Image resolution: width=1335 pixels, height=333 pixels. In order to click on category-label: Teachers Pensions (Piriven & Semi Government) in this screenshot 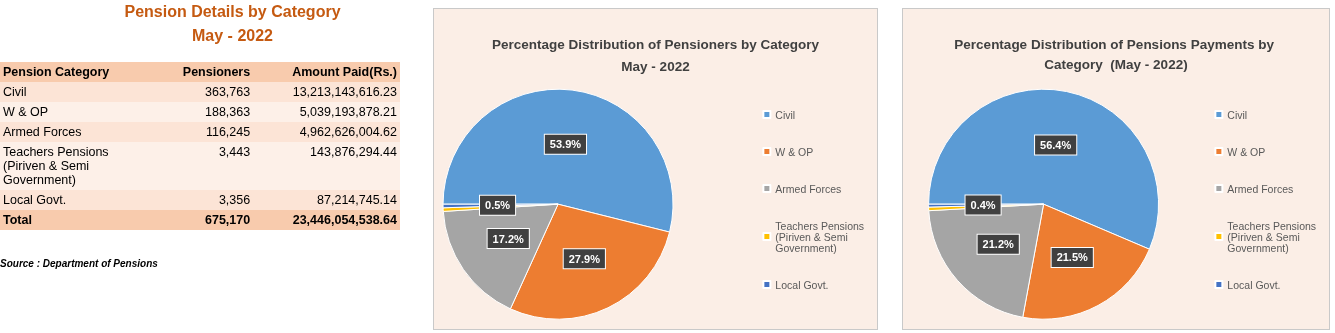, I will do `click(56, 166)`.